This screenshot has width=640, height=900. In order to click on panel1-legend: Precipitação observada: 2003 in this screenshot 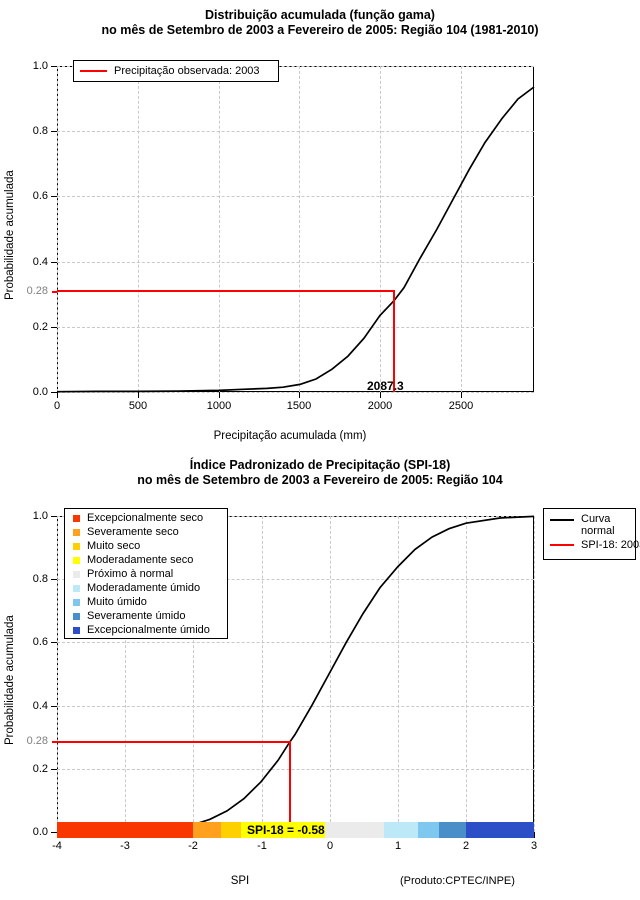, I will do `click(176, 71)`.